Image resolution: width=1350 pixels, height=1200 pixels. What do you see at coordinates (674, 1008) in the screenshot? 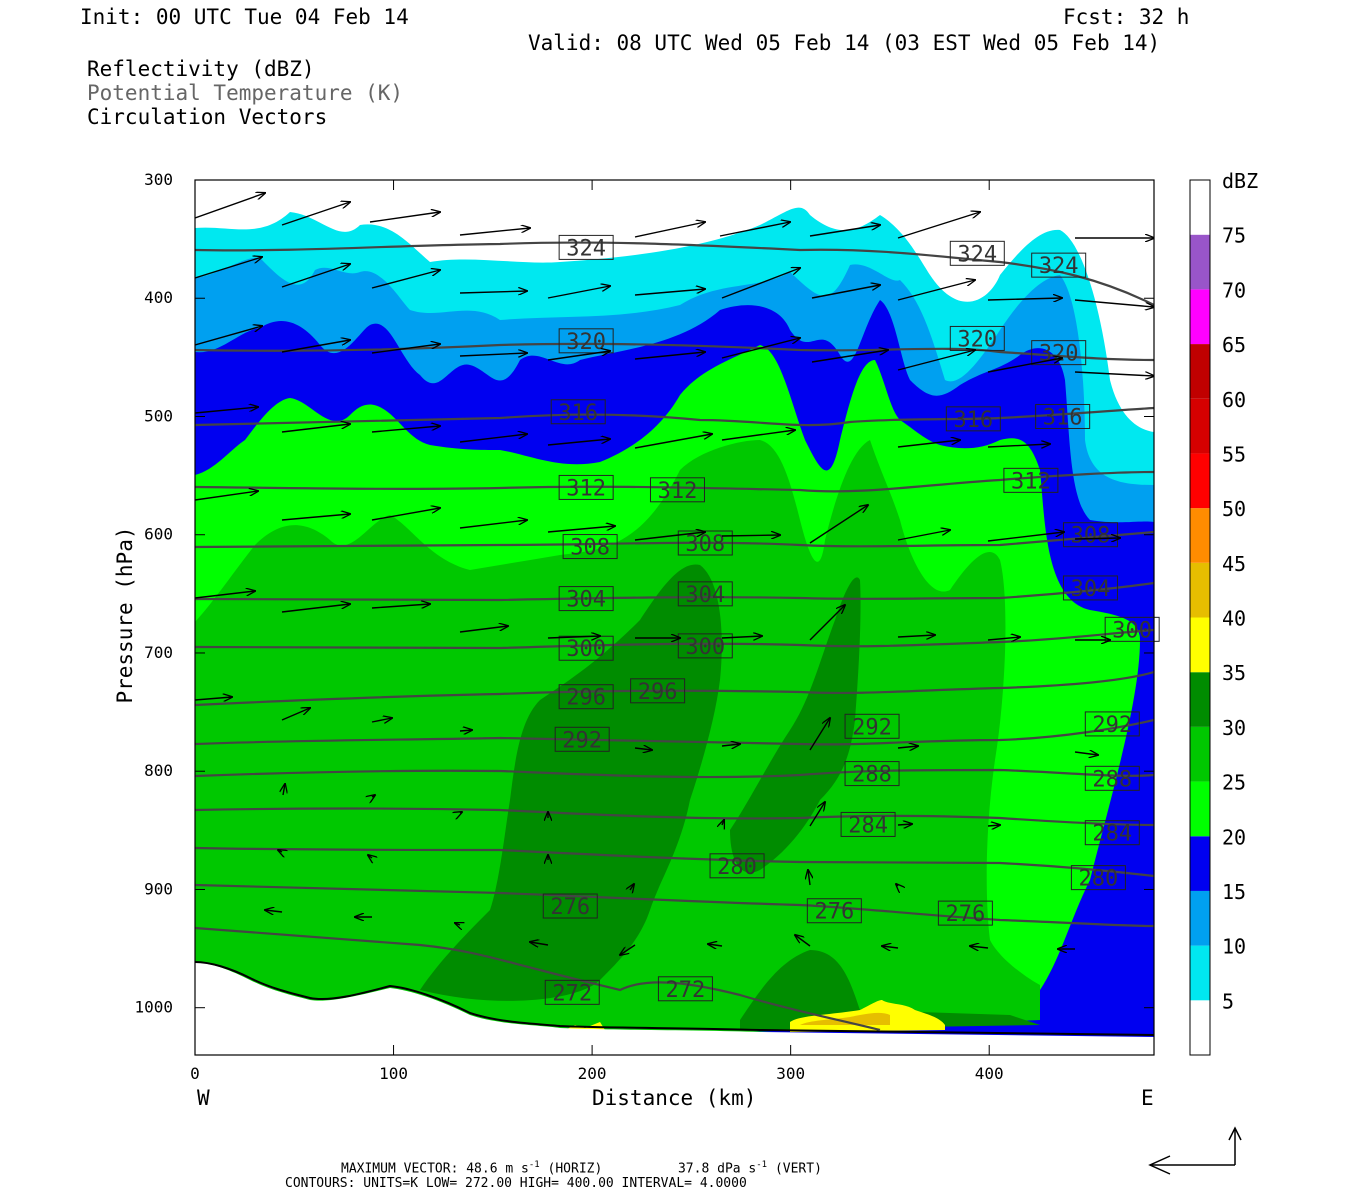
I see `below-ground-blank` at bounding box center [674, 1008].